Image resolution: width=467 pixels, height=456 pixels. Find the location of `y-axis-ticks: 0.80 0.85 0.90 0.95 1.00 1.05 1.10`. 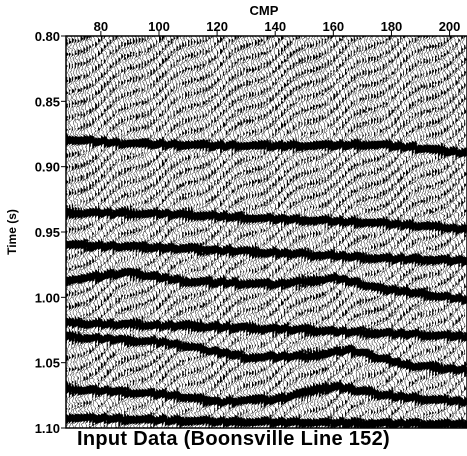

y-axis-ticks: 0.80 0.85 0.90 0.95 1.00 1.05 1.10 is located at coordinates (50, 232).